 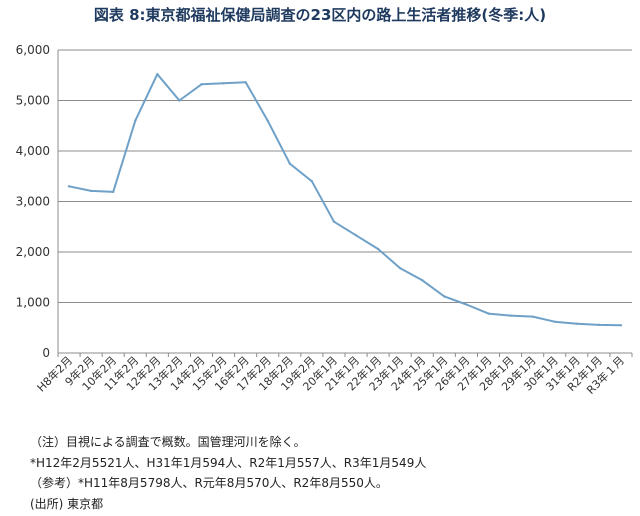 I want to click on note-line: （注）目視による調査で概数。国管理河川を除く。, so click(x=168, y=442).